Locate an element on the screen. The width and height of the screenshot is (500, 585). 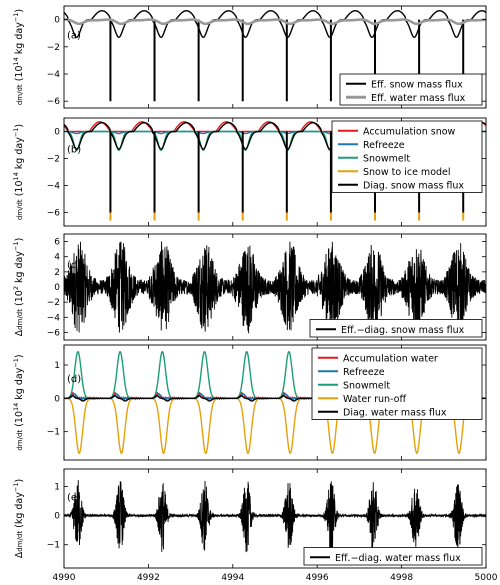
y-axis-label: Δdm/dt (kg day−1) is located at coordinates (18, 518).